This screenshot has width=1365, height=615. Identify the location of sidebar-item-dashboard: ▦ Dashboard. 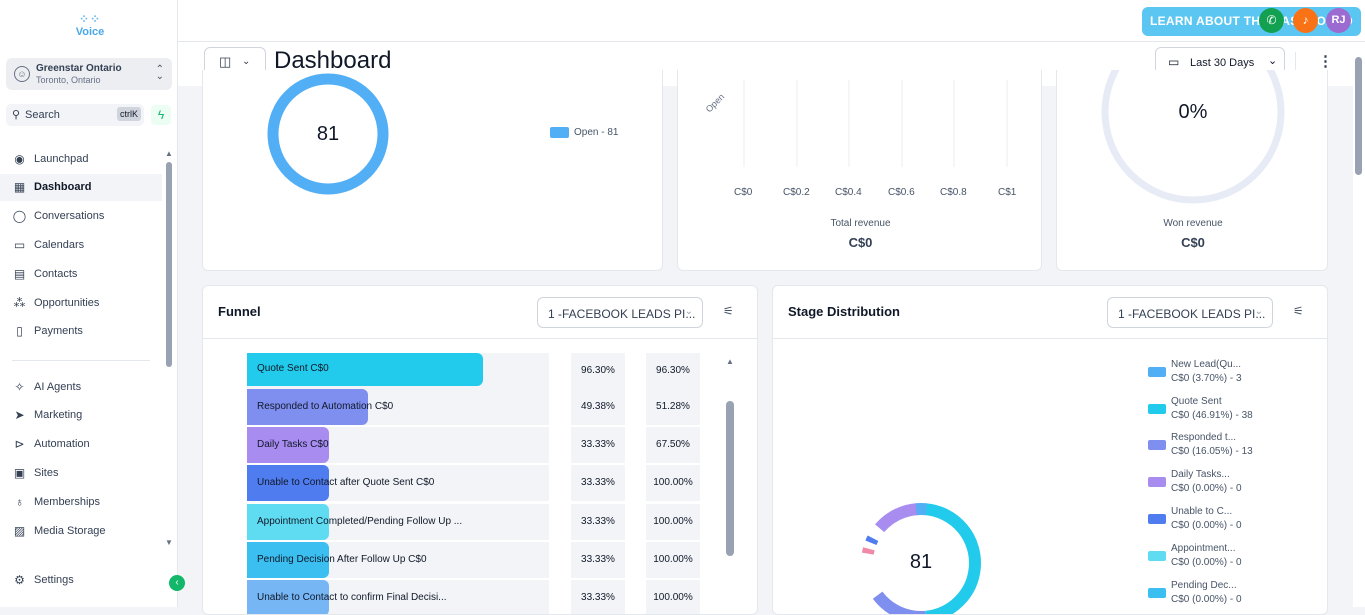
(81, 187).